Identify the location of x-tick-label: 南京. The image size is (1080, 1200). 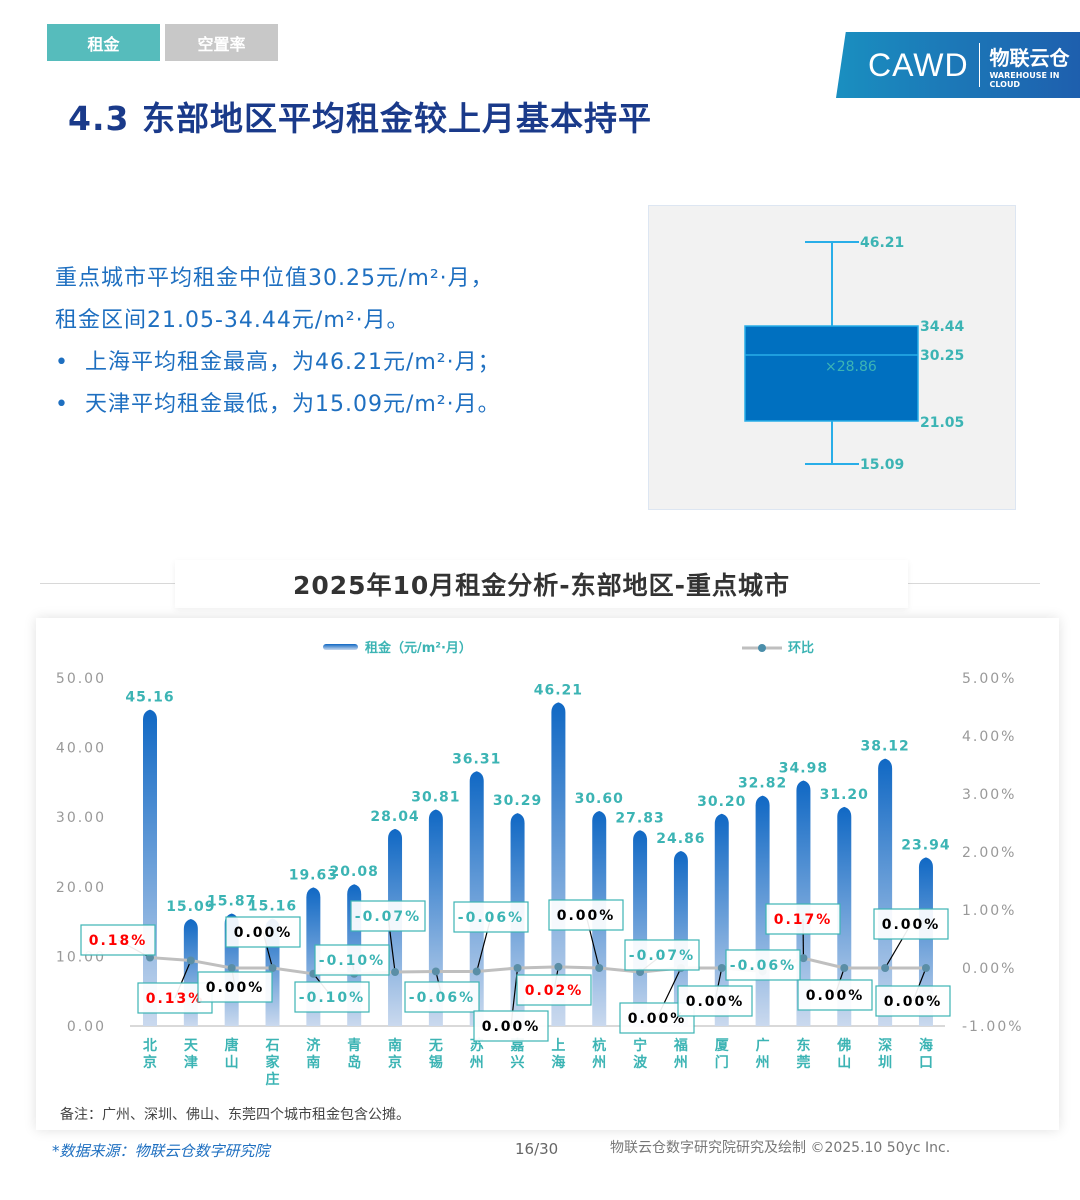
(395, 1054).